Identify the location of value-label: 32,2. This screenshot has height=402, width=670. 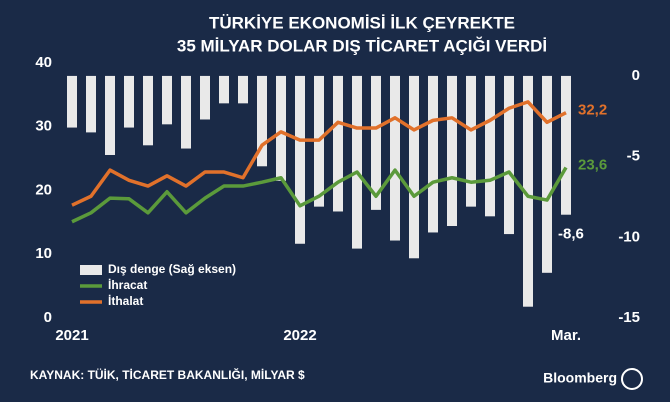
(592, 110).